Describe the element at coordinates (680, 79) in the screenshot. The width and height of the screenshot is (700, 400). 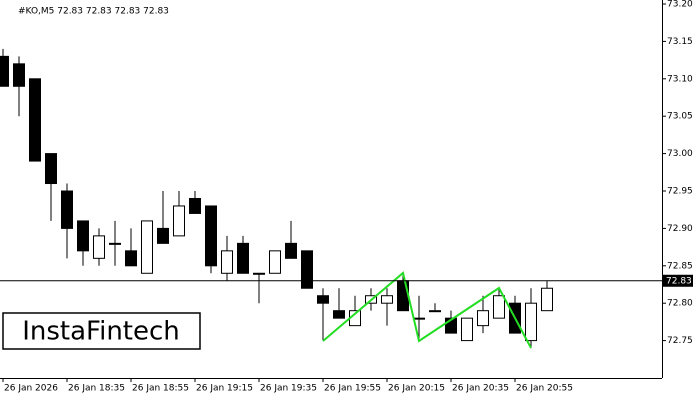
I see `y-tick-label: 73.10` at that location.